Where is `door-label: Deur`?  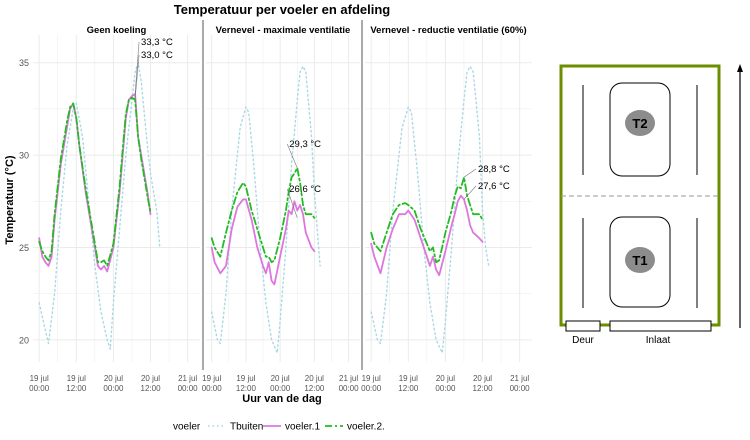 door-label: Deur is located at coordinates (583, 340).